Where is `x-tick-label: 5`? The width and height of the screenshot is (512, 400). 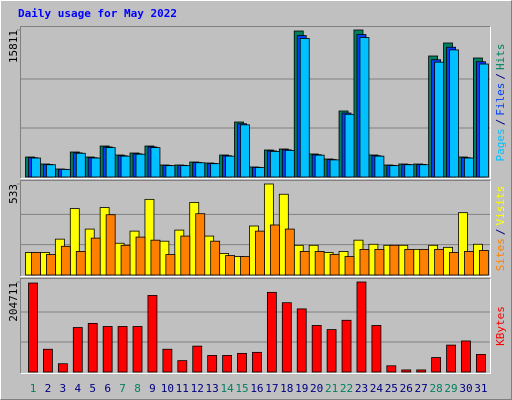 x-tick-label: 5 is located at coordinates (92, 388).